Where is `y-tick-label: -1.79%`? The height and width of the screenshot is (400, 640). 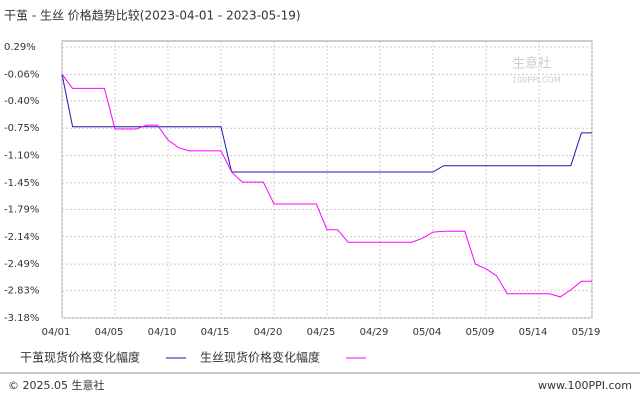 y-tick-label: -1.79% is located at coordinates (21, 209).